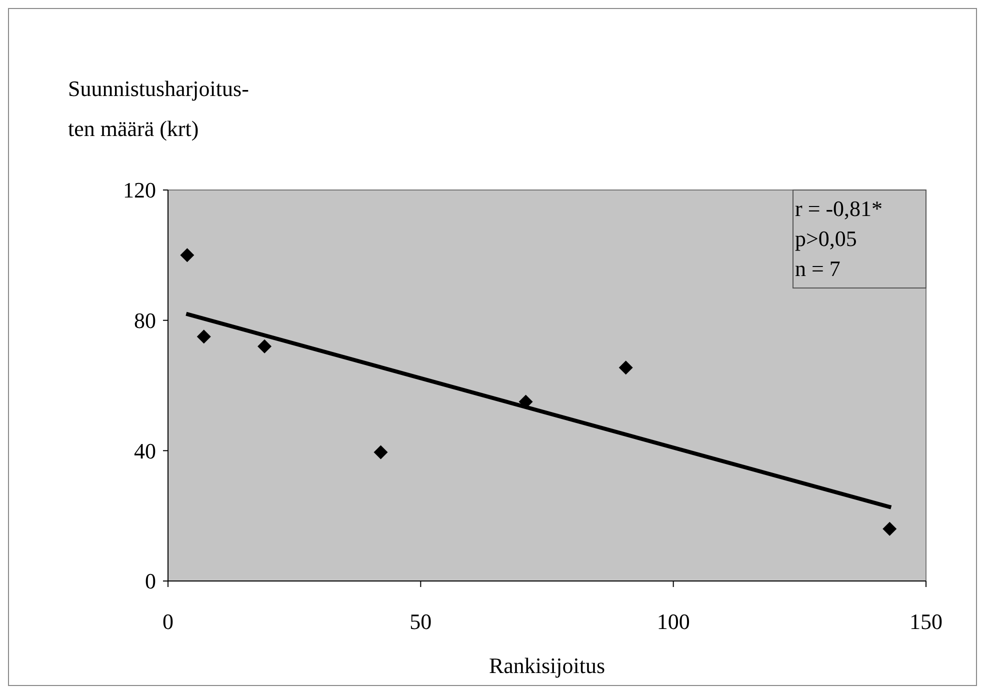  Describe the element at coordinates (158, 108) in the screenshot. I see `y-axis-title: Suunnistusharjoitus- ten määrä (krt)` at that location.